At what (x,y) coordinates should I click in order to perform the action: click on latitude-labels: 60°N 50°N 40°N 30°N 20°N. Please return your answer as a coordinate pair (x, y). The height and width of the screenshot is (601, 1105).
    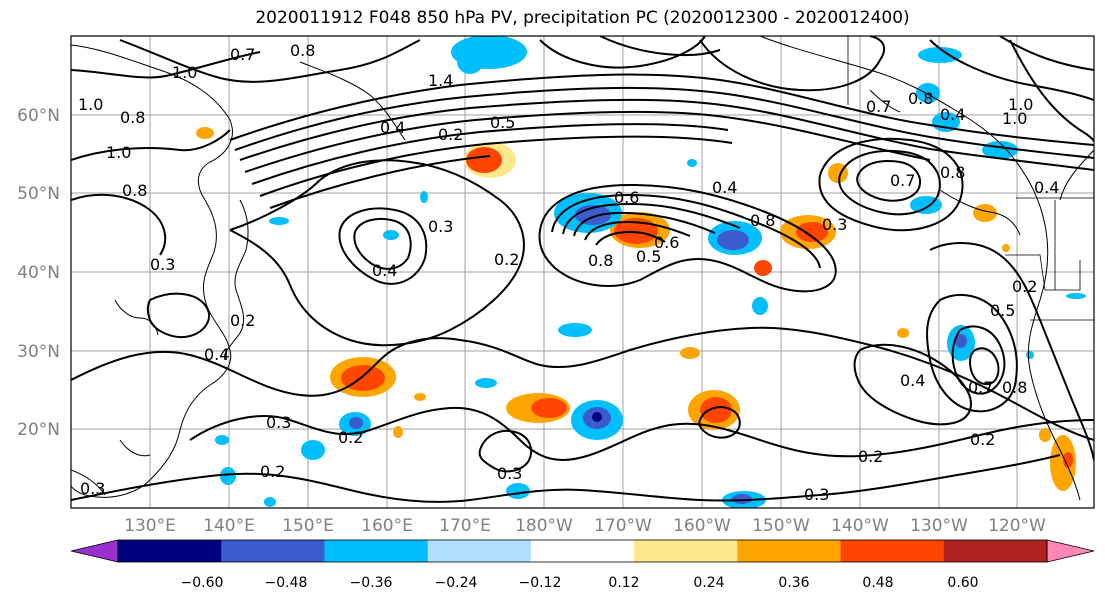
    Looking at the image, I should click on (38, 273).